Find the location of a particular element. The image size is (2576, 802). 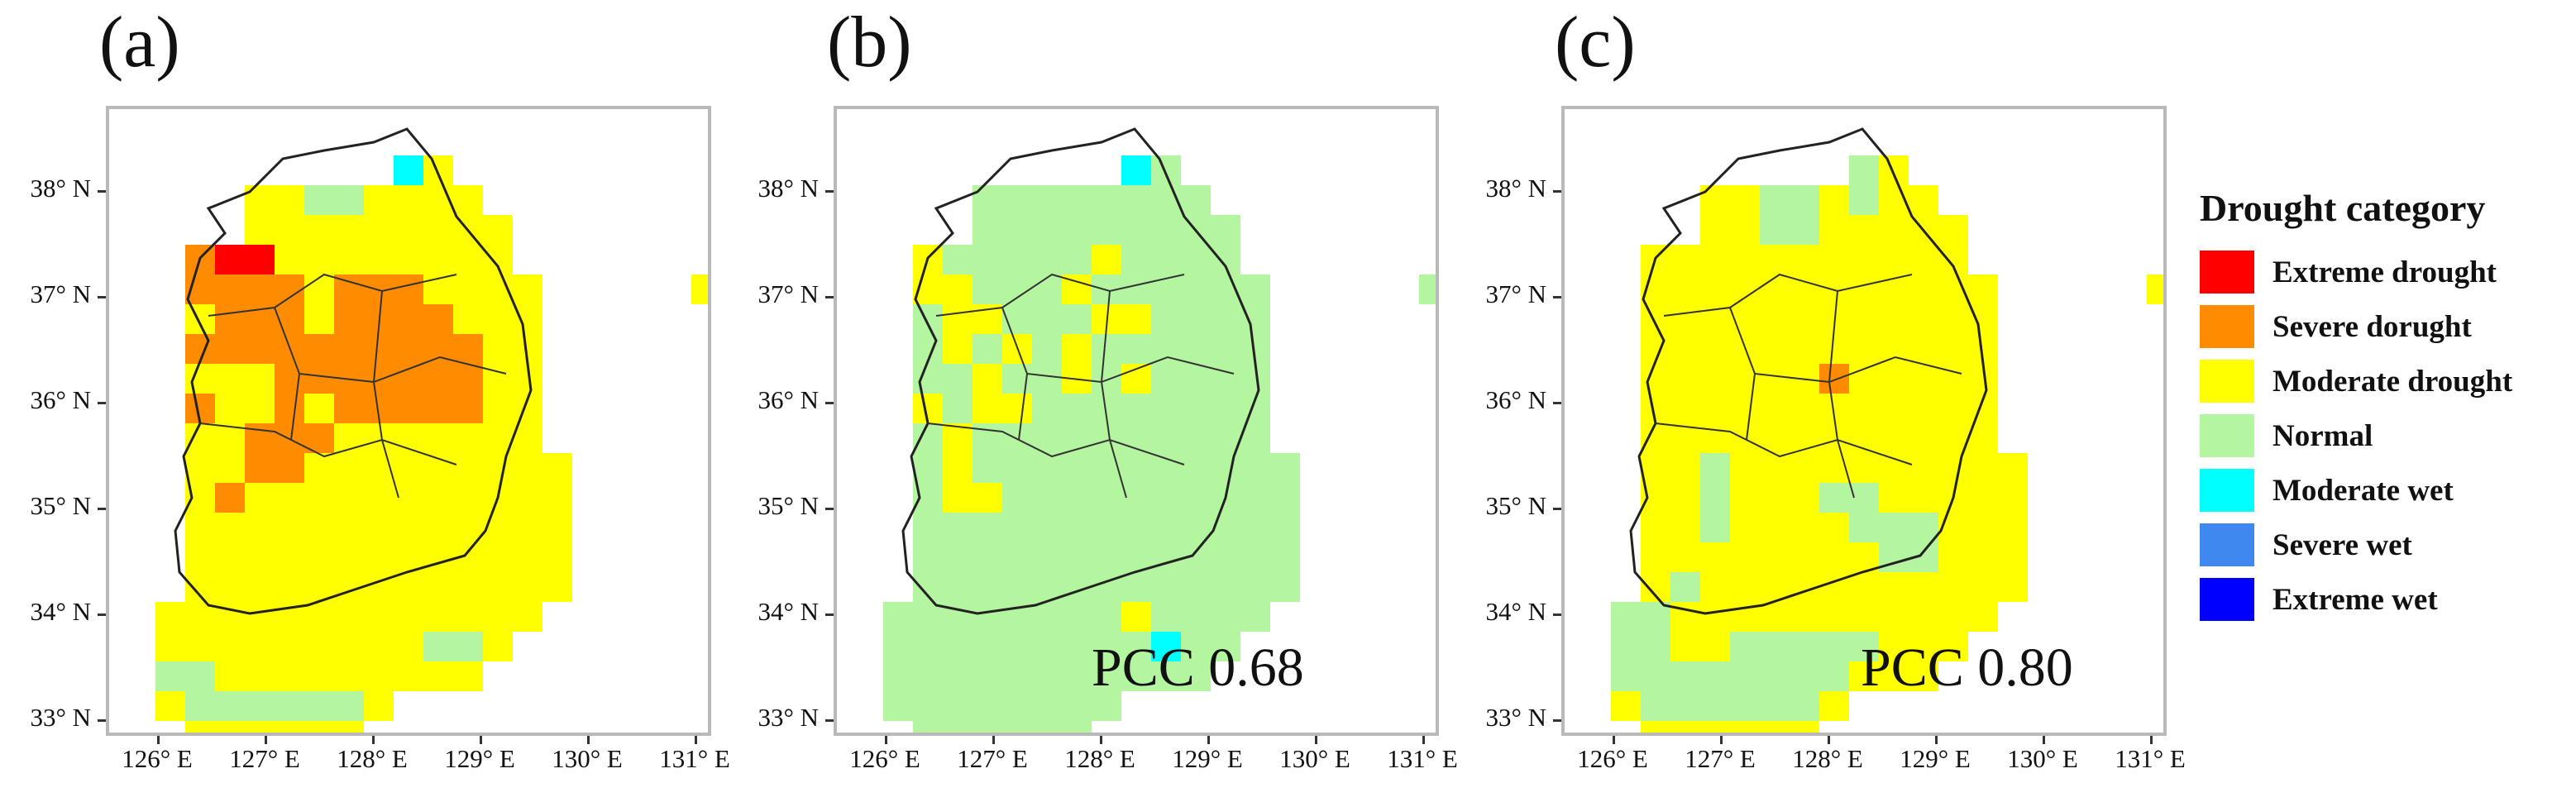

legend-label: Severe dorught is located at coordinates (2372, 326).